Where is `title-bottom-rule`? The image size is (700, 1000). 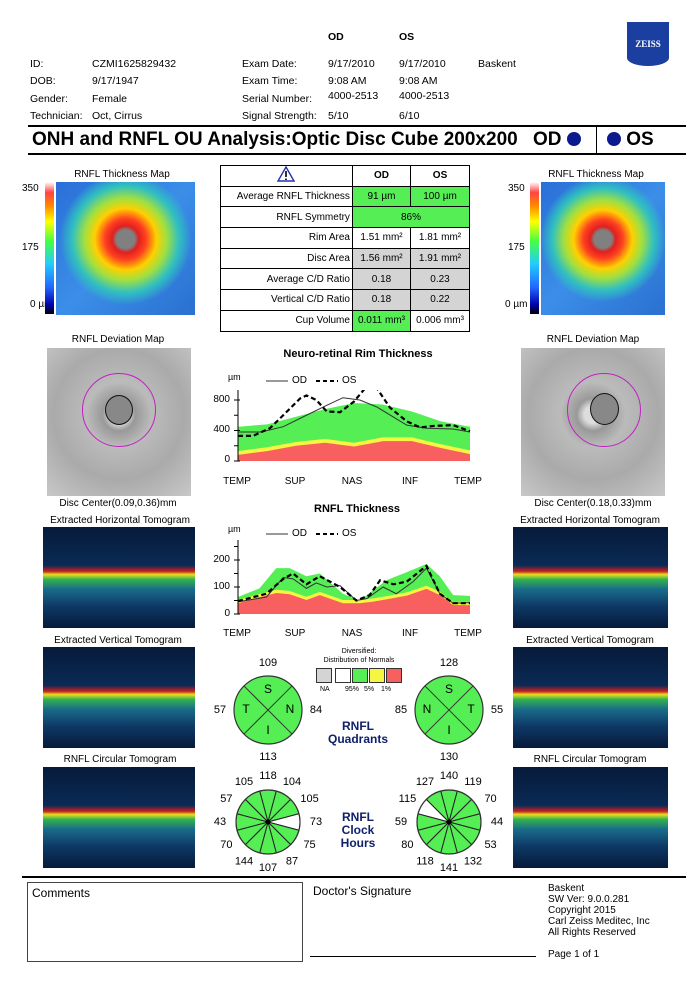 title-bottom-rule is located at coordinates (357, 154).